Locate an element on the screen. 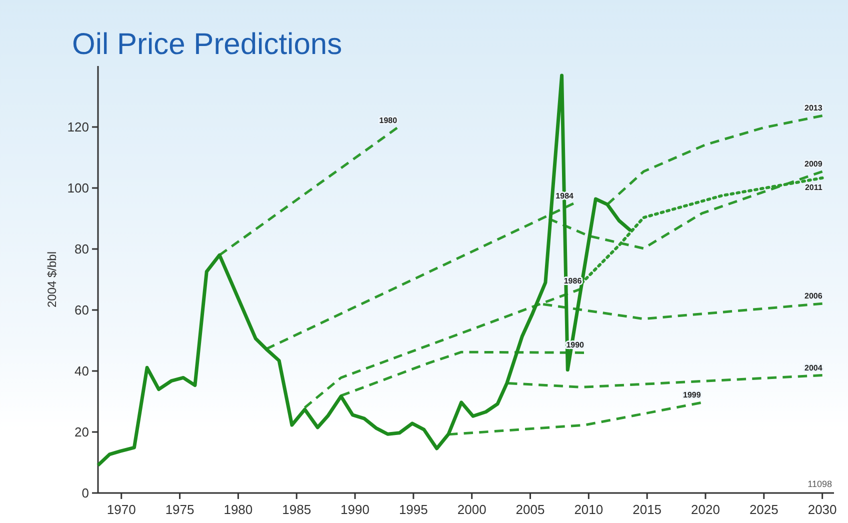 The image size is (848, 523). x-tick-label: 1990 is located at coordinates (355, 509).